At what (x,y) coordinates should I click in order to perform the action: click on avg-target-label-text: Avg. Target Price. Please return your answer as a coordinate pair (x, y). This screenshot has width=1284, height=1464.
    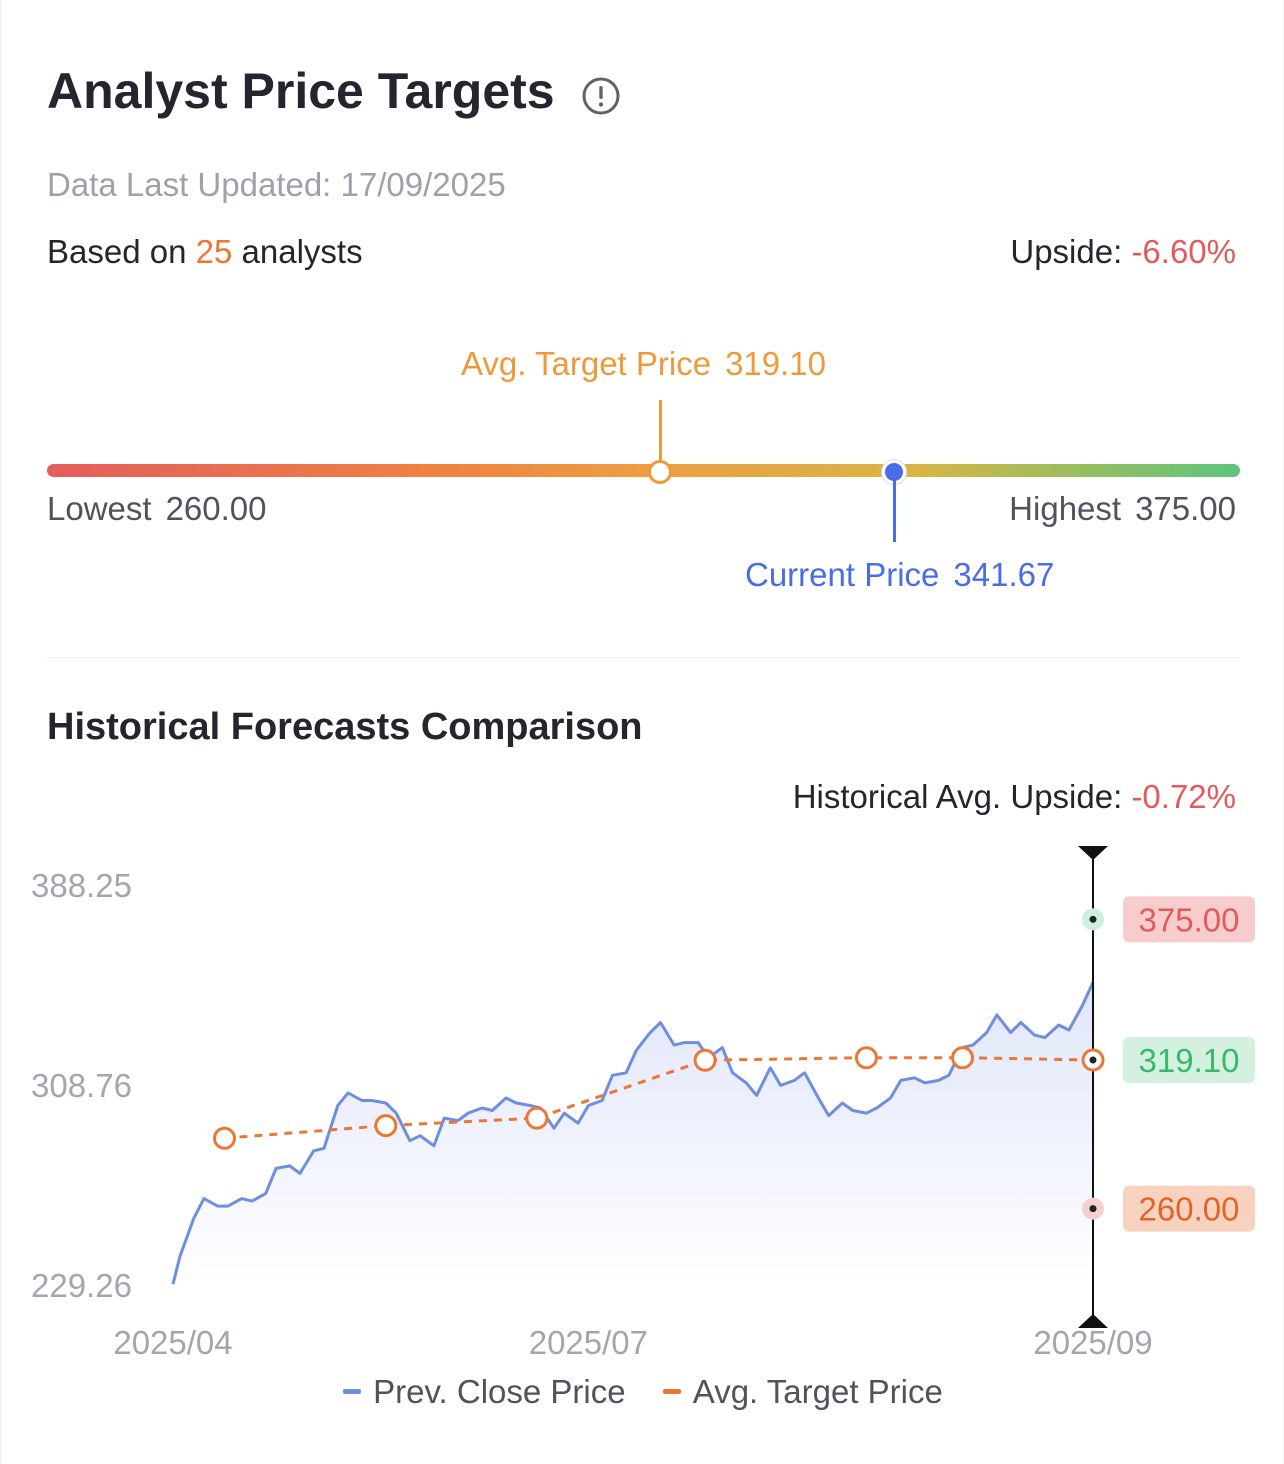
    Looking at the image, I should click on (586, 363).